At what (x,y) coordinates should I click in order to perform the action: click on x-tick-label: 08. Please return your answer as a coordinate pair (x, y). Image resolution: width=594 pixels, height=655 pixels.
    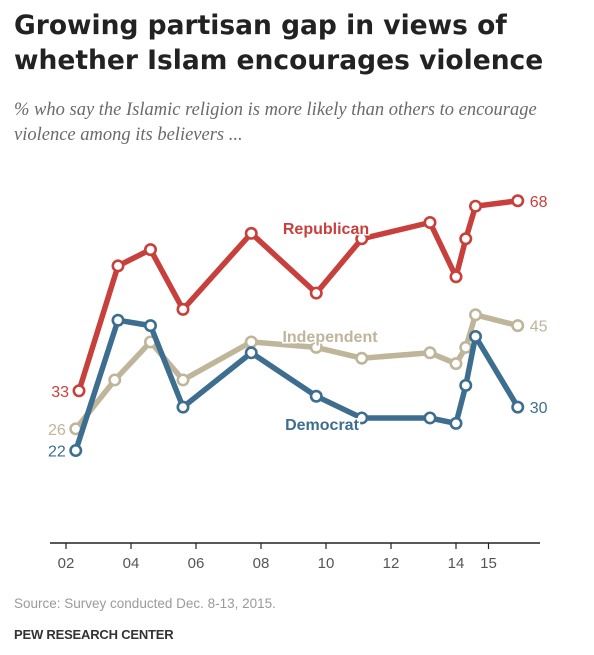
    Looking at the image, I should click on (261, 563).